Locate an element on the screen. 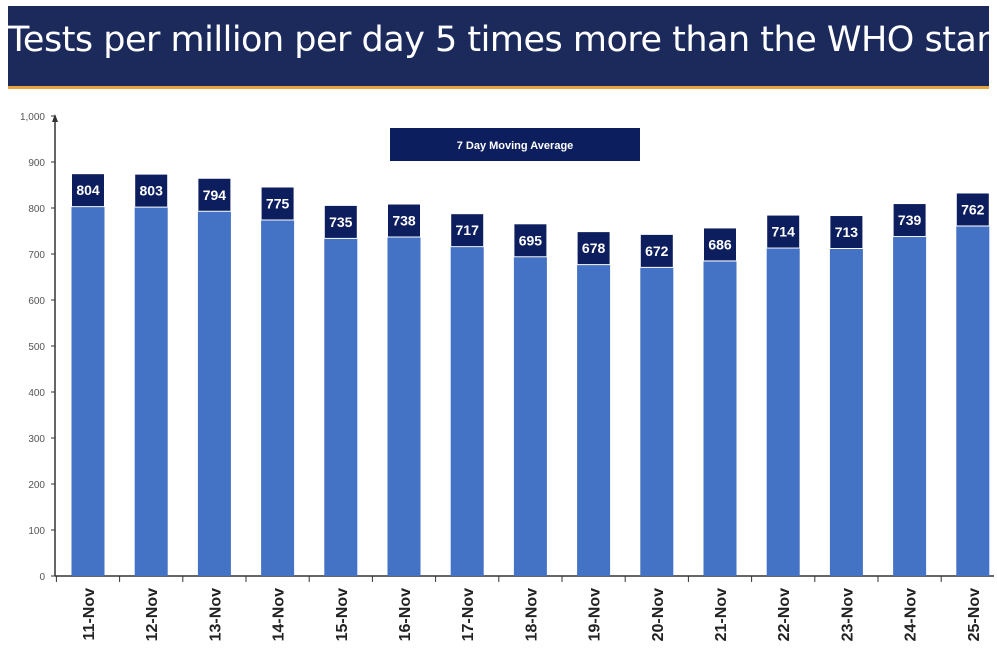 The image size is (997, 659). y-tick-label: 300 is located at coordinates (36, 439).